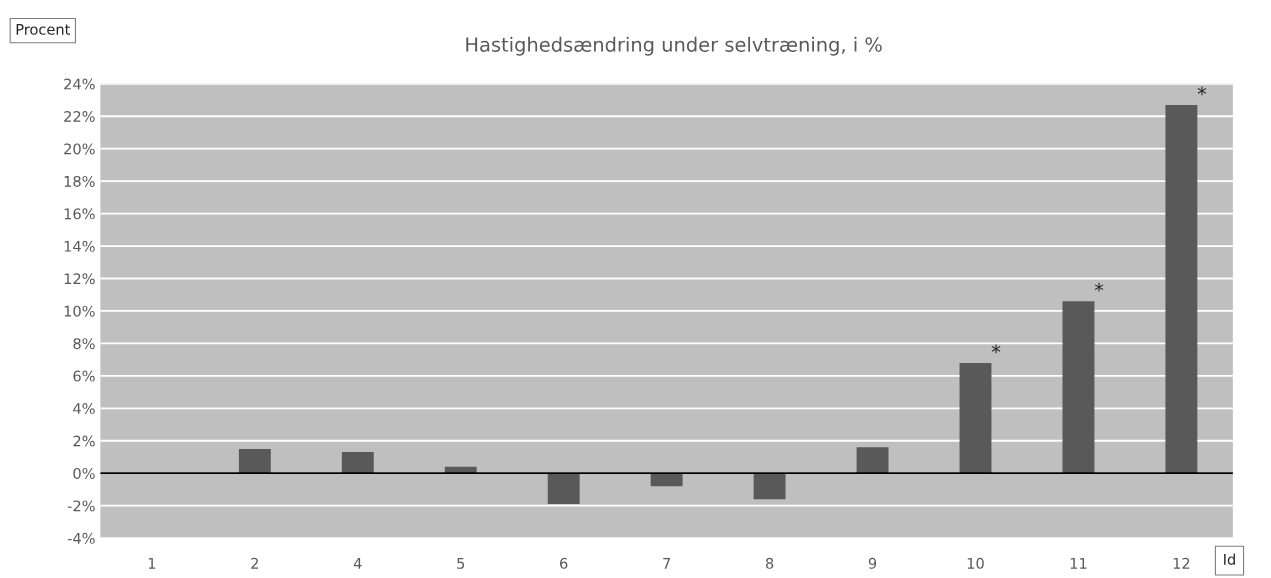 Image resolution: width=1271 pixels, height=578 pixels. I want to click on x-tick-label: 11, so click(1078, 563).